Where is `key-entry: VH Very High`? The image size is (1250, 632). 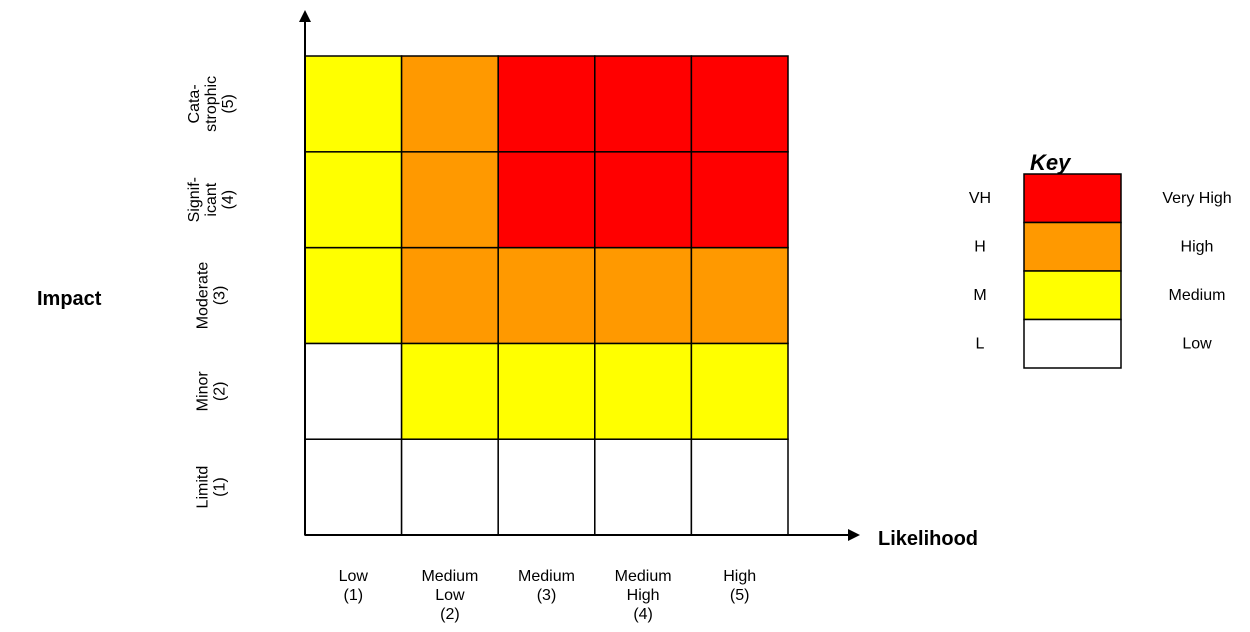 key-entry: VH Very High is located at coordinates (1100, 198).